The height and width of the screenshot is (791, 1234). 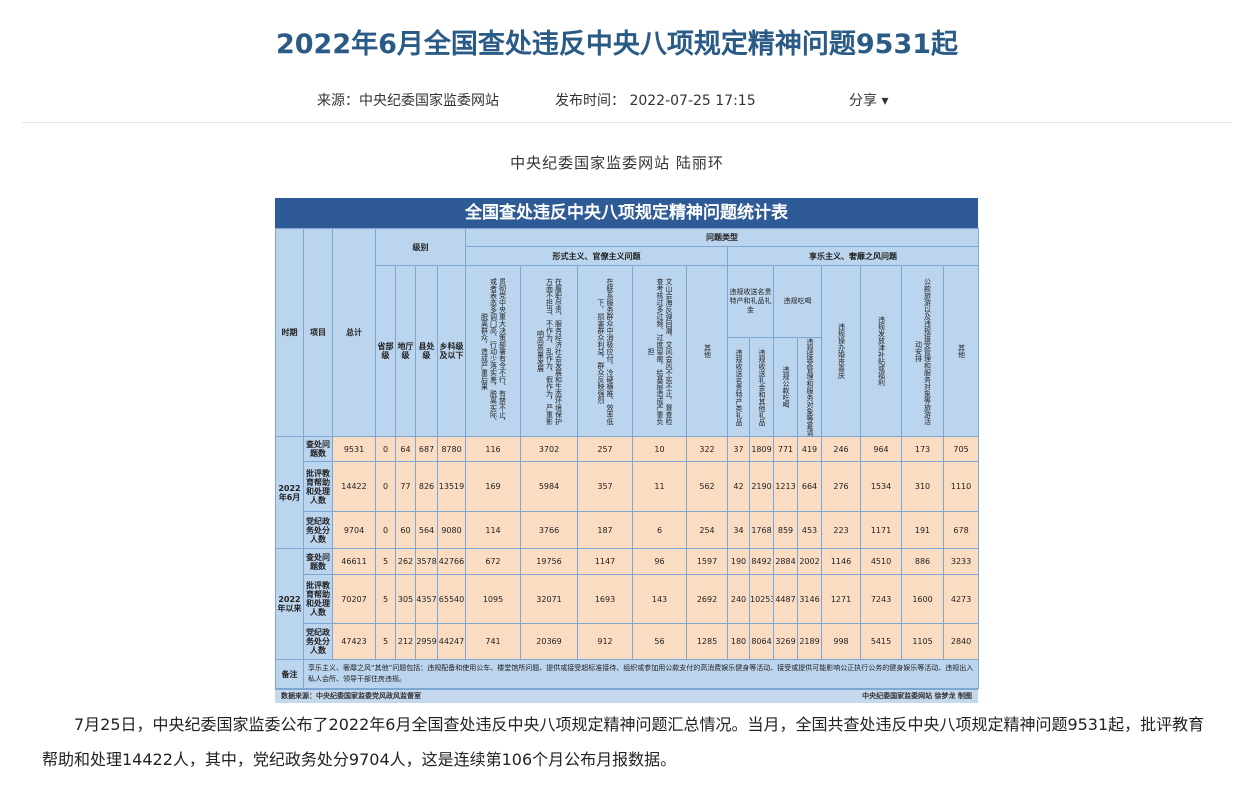 I want to click on value-cell: 419, so click(x=809, y=449).